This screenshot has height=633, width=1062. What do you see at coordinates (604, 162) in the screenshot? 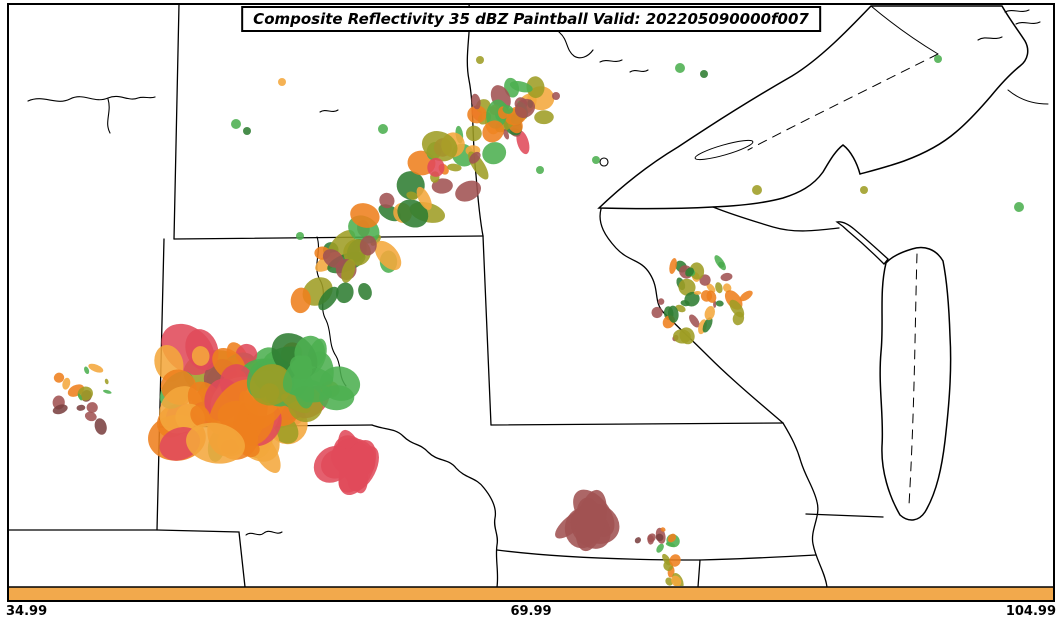
I see `mille-lacs-lake` at bounding box center [604, 162].